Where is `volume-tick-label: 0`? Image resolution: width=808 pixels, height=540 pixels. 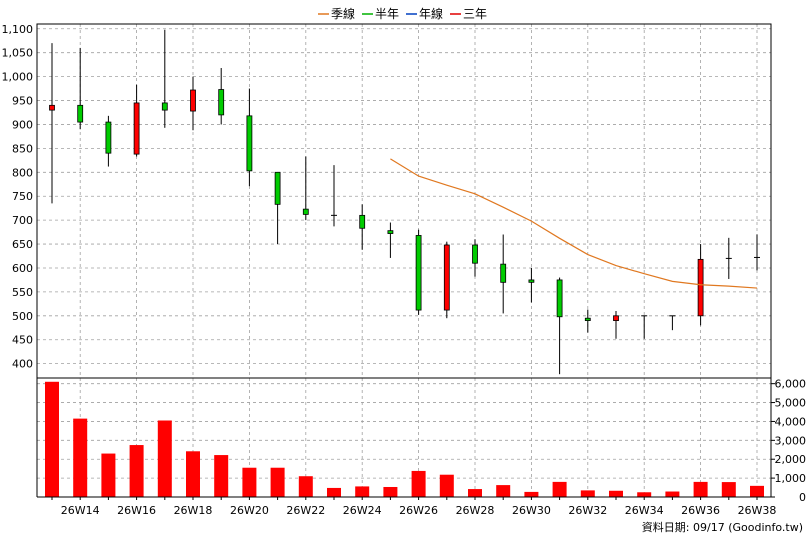 volume-tick-label: 0 is located at coordinates (802, 497).